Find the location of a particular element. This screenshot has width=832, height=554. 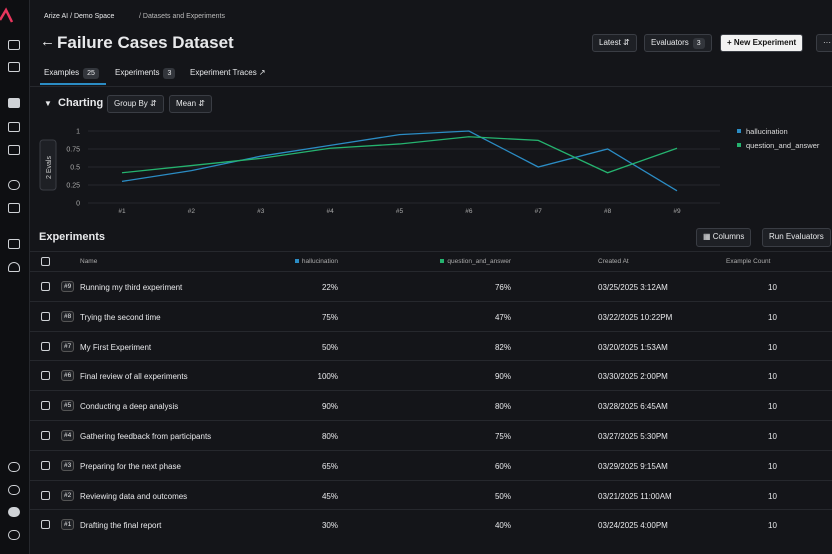

created-at: 03/29/2025 9:15AM is located at coordinates (633, 466).